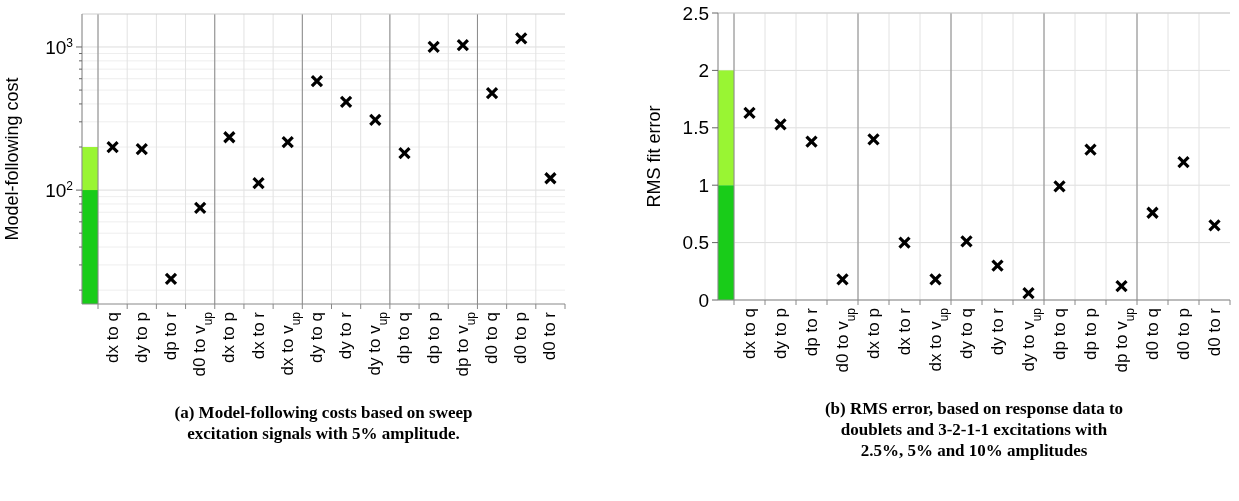 The height and width of the screenshot is (501, 1239). What do you see at coordinates (12, 159) in the screenshot?
I see `y-axis-title: Model-following cost` at bounding box center [12, 159].